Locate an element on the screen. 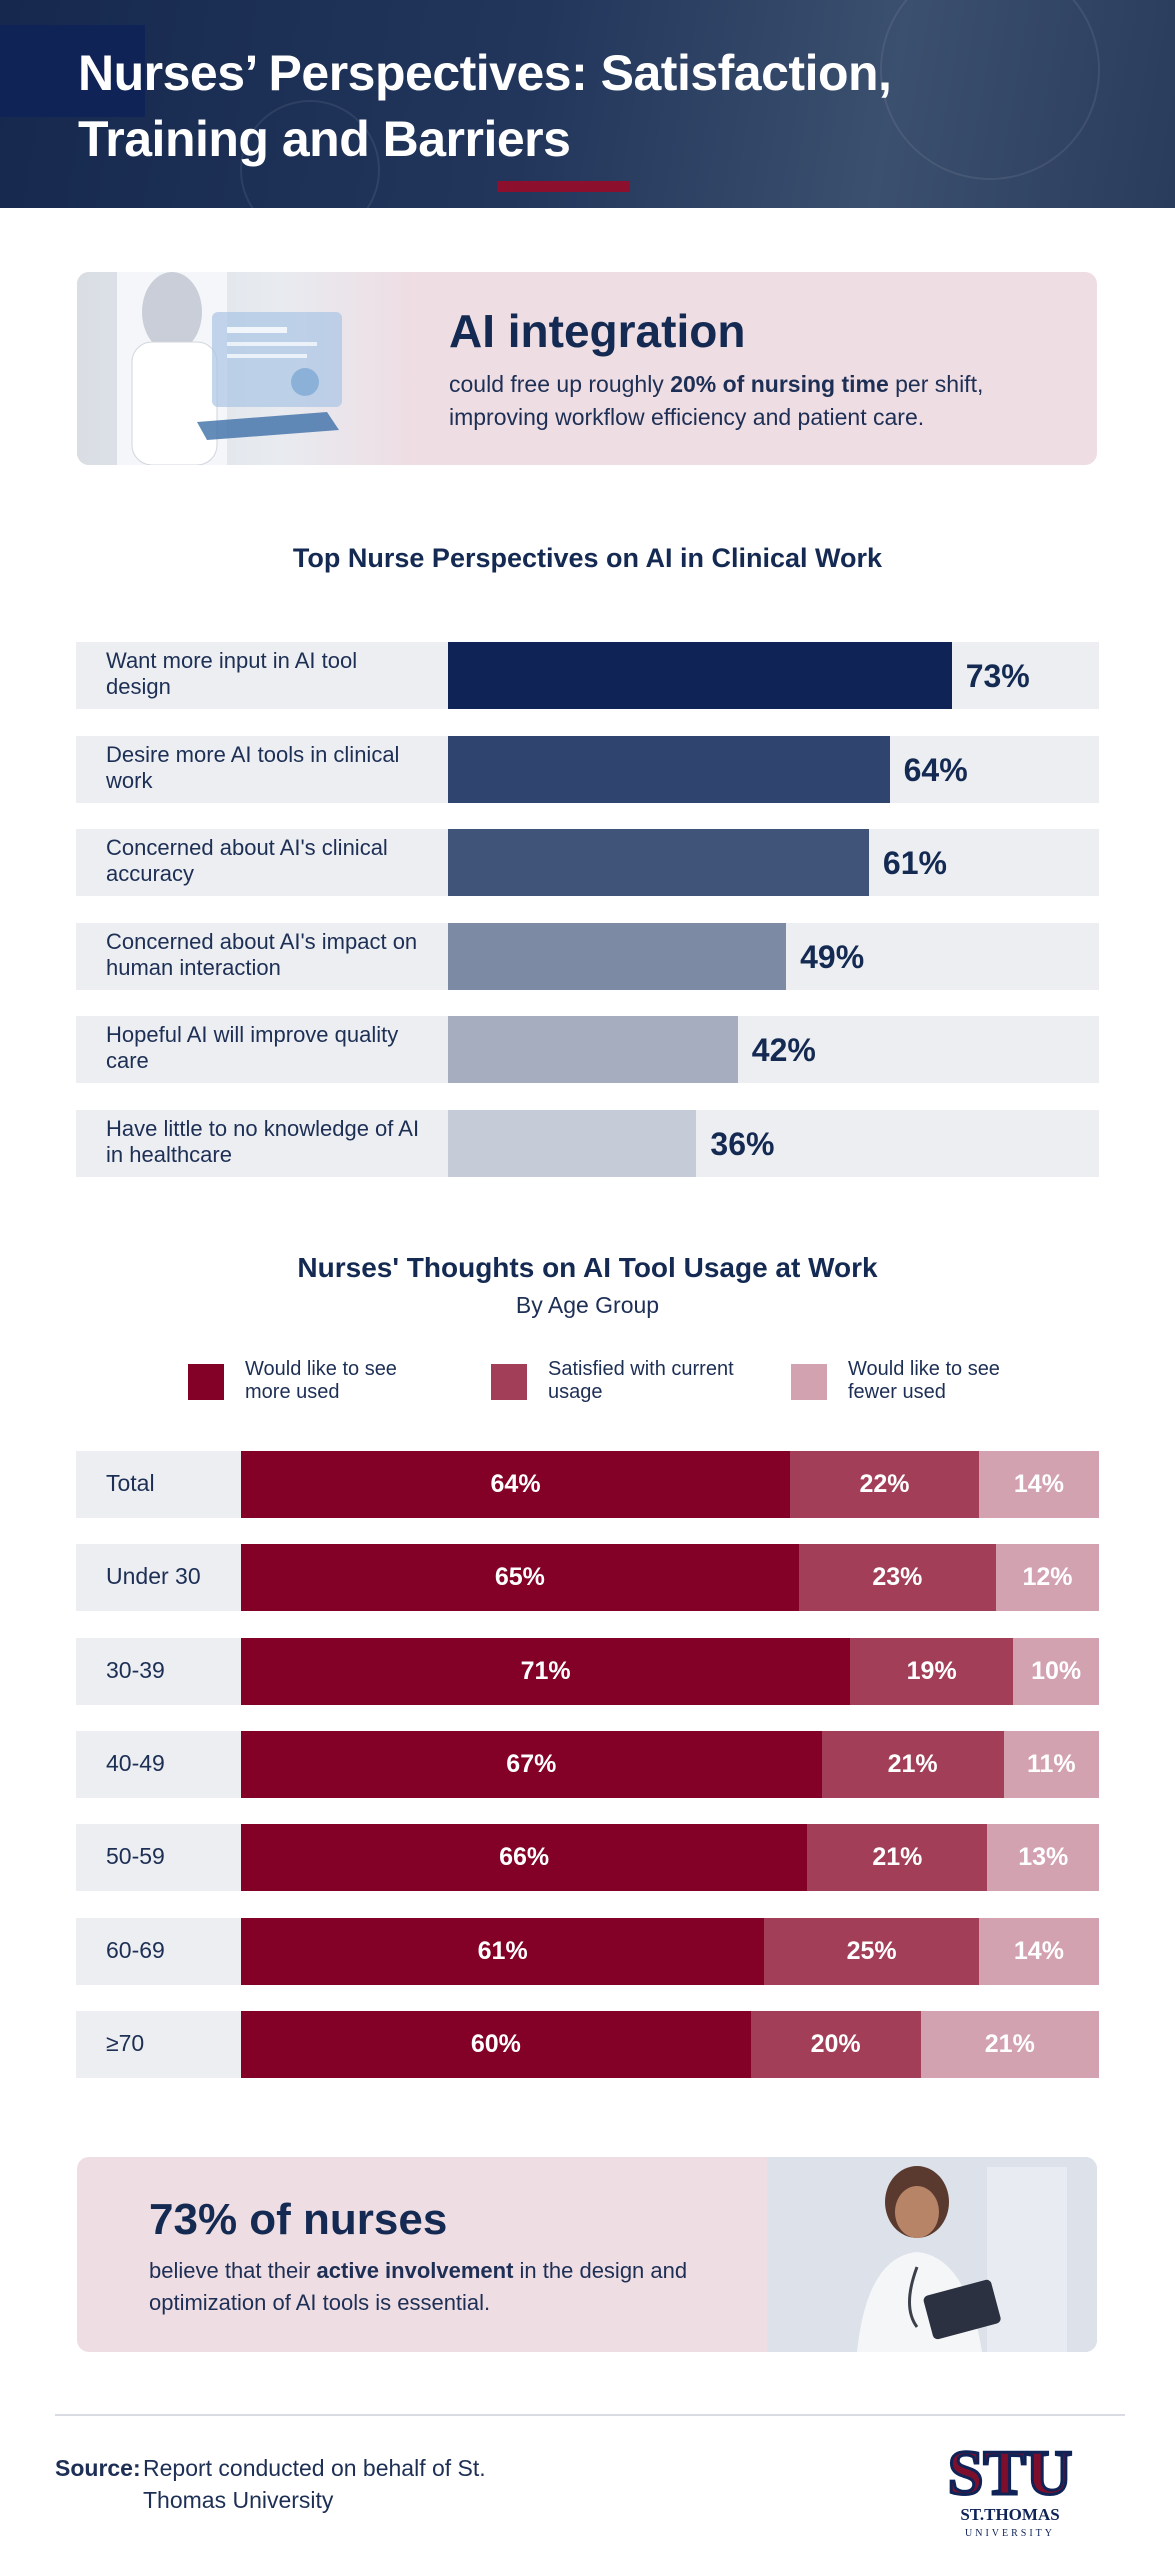 The width and height of the screenshot is (1175, 2560). doctor-tablet-image is located at coordinates (247, 368).